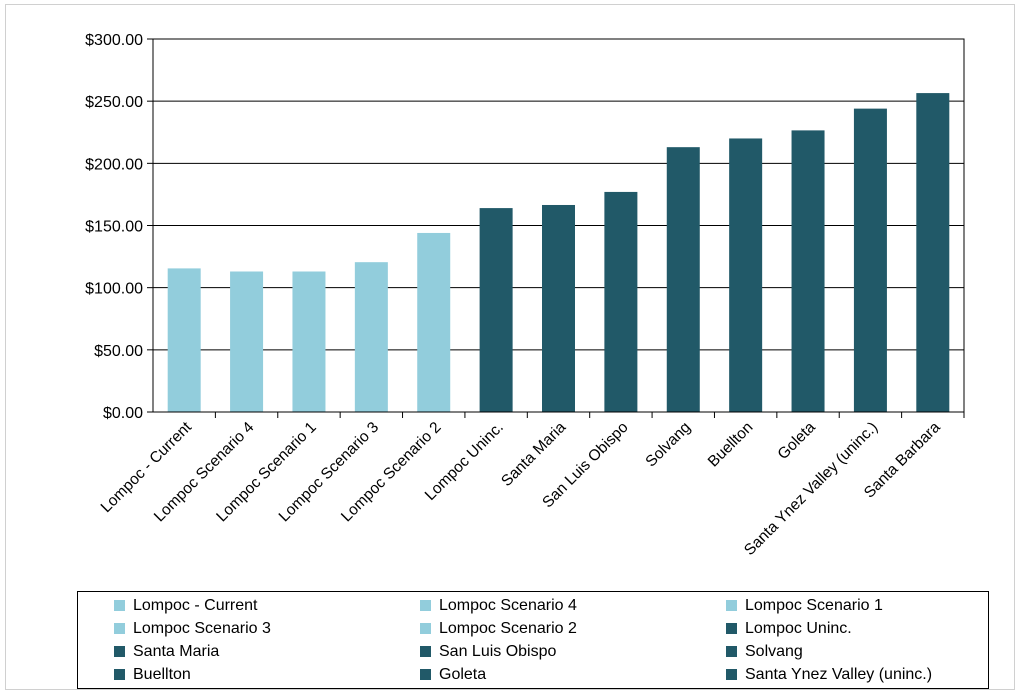 The width and height of the screenshot is (1021, 696). What do you see at coordinates (798, 628) in the screenshot?
I see `legend-label: Lompoc Uninc.` at bounding box center [798, 628].